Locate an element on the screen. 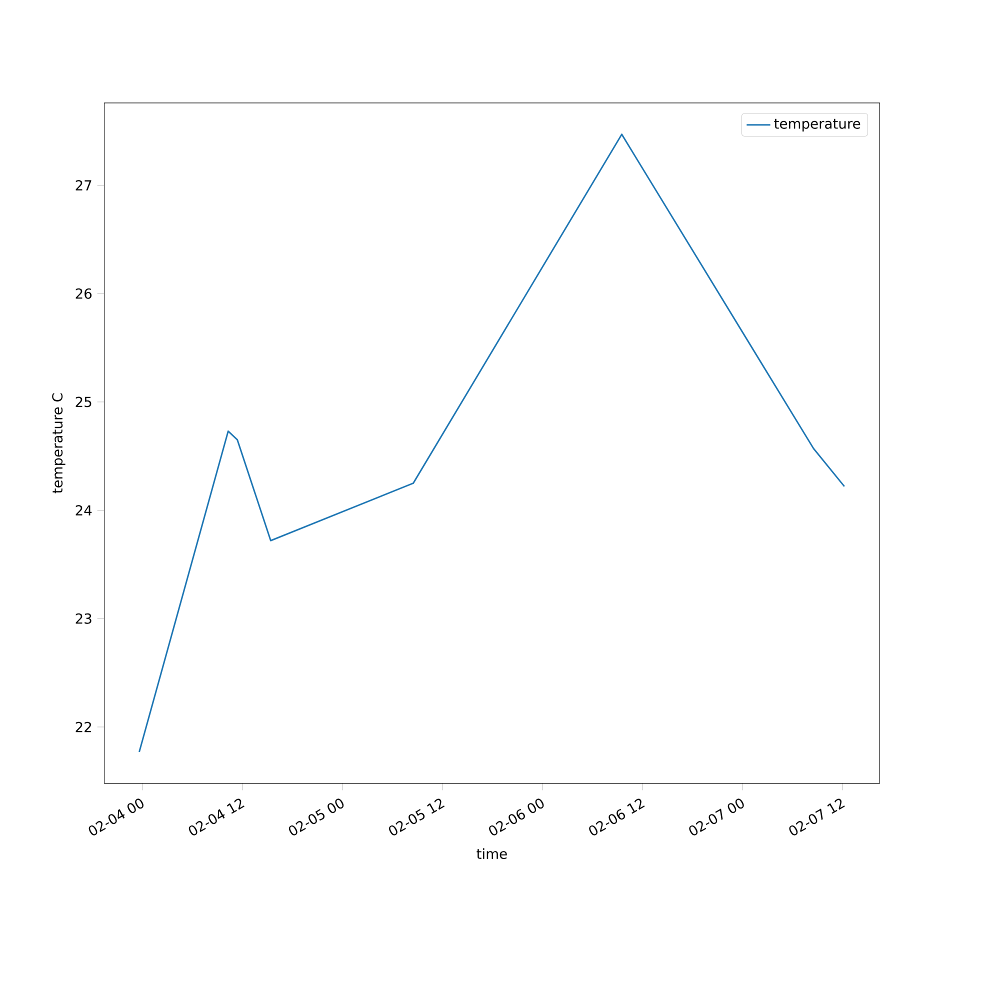  y-axis-title: temperature C is located at coordinates (59, 443).